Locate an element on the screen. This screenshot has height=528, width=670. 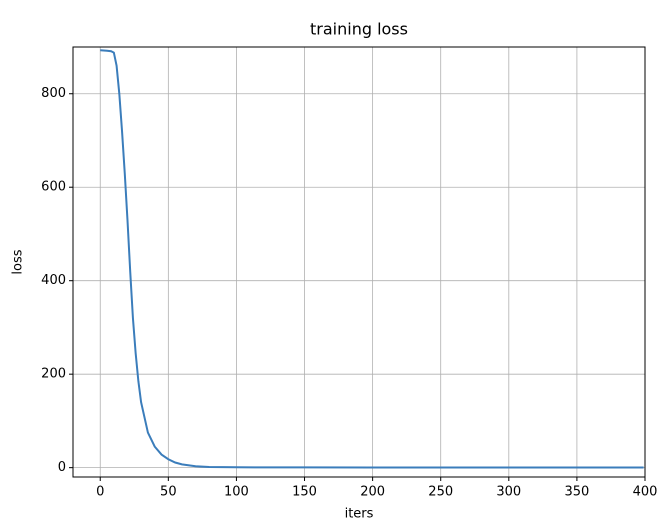
x-tick-label: 200 is located at coordinates (372, 492).